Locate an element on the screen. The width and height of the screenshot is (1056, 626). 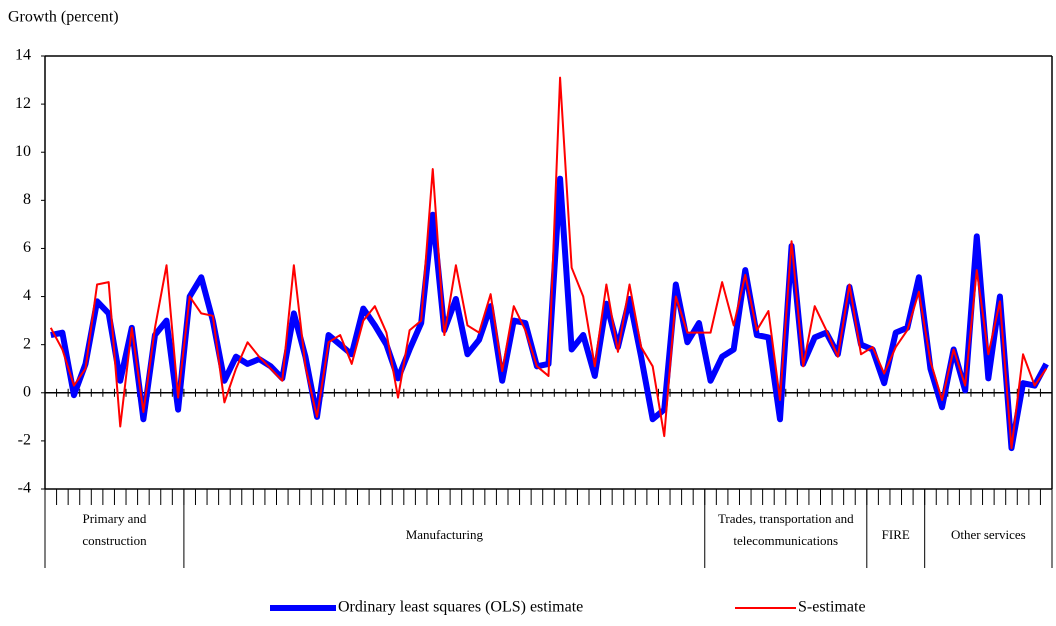
group-label: telecommunications is located at coordinates (785, 540).